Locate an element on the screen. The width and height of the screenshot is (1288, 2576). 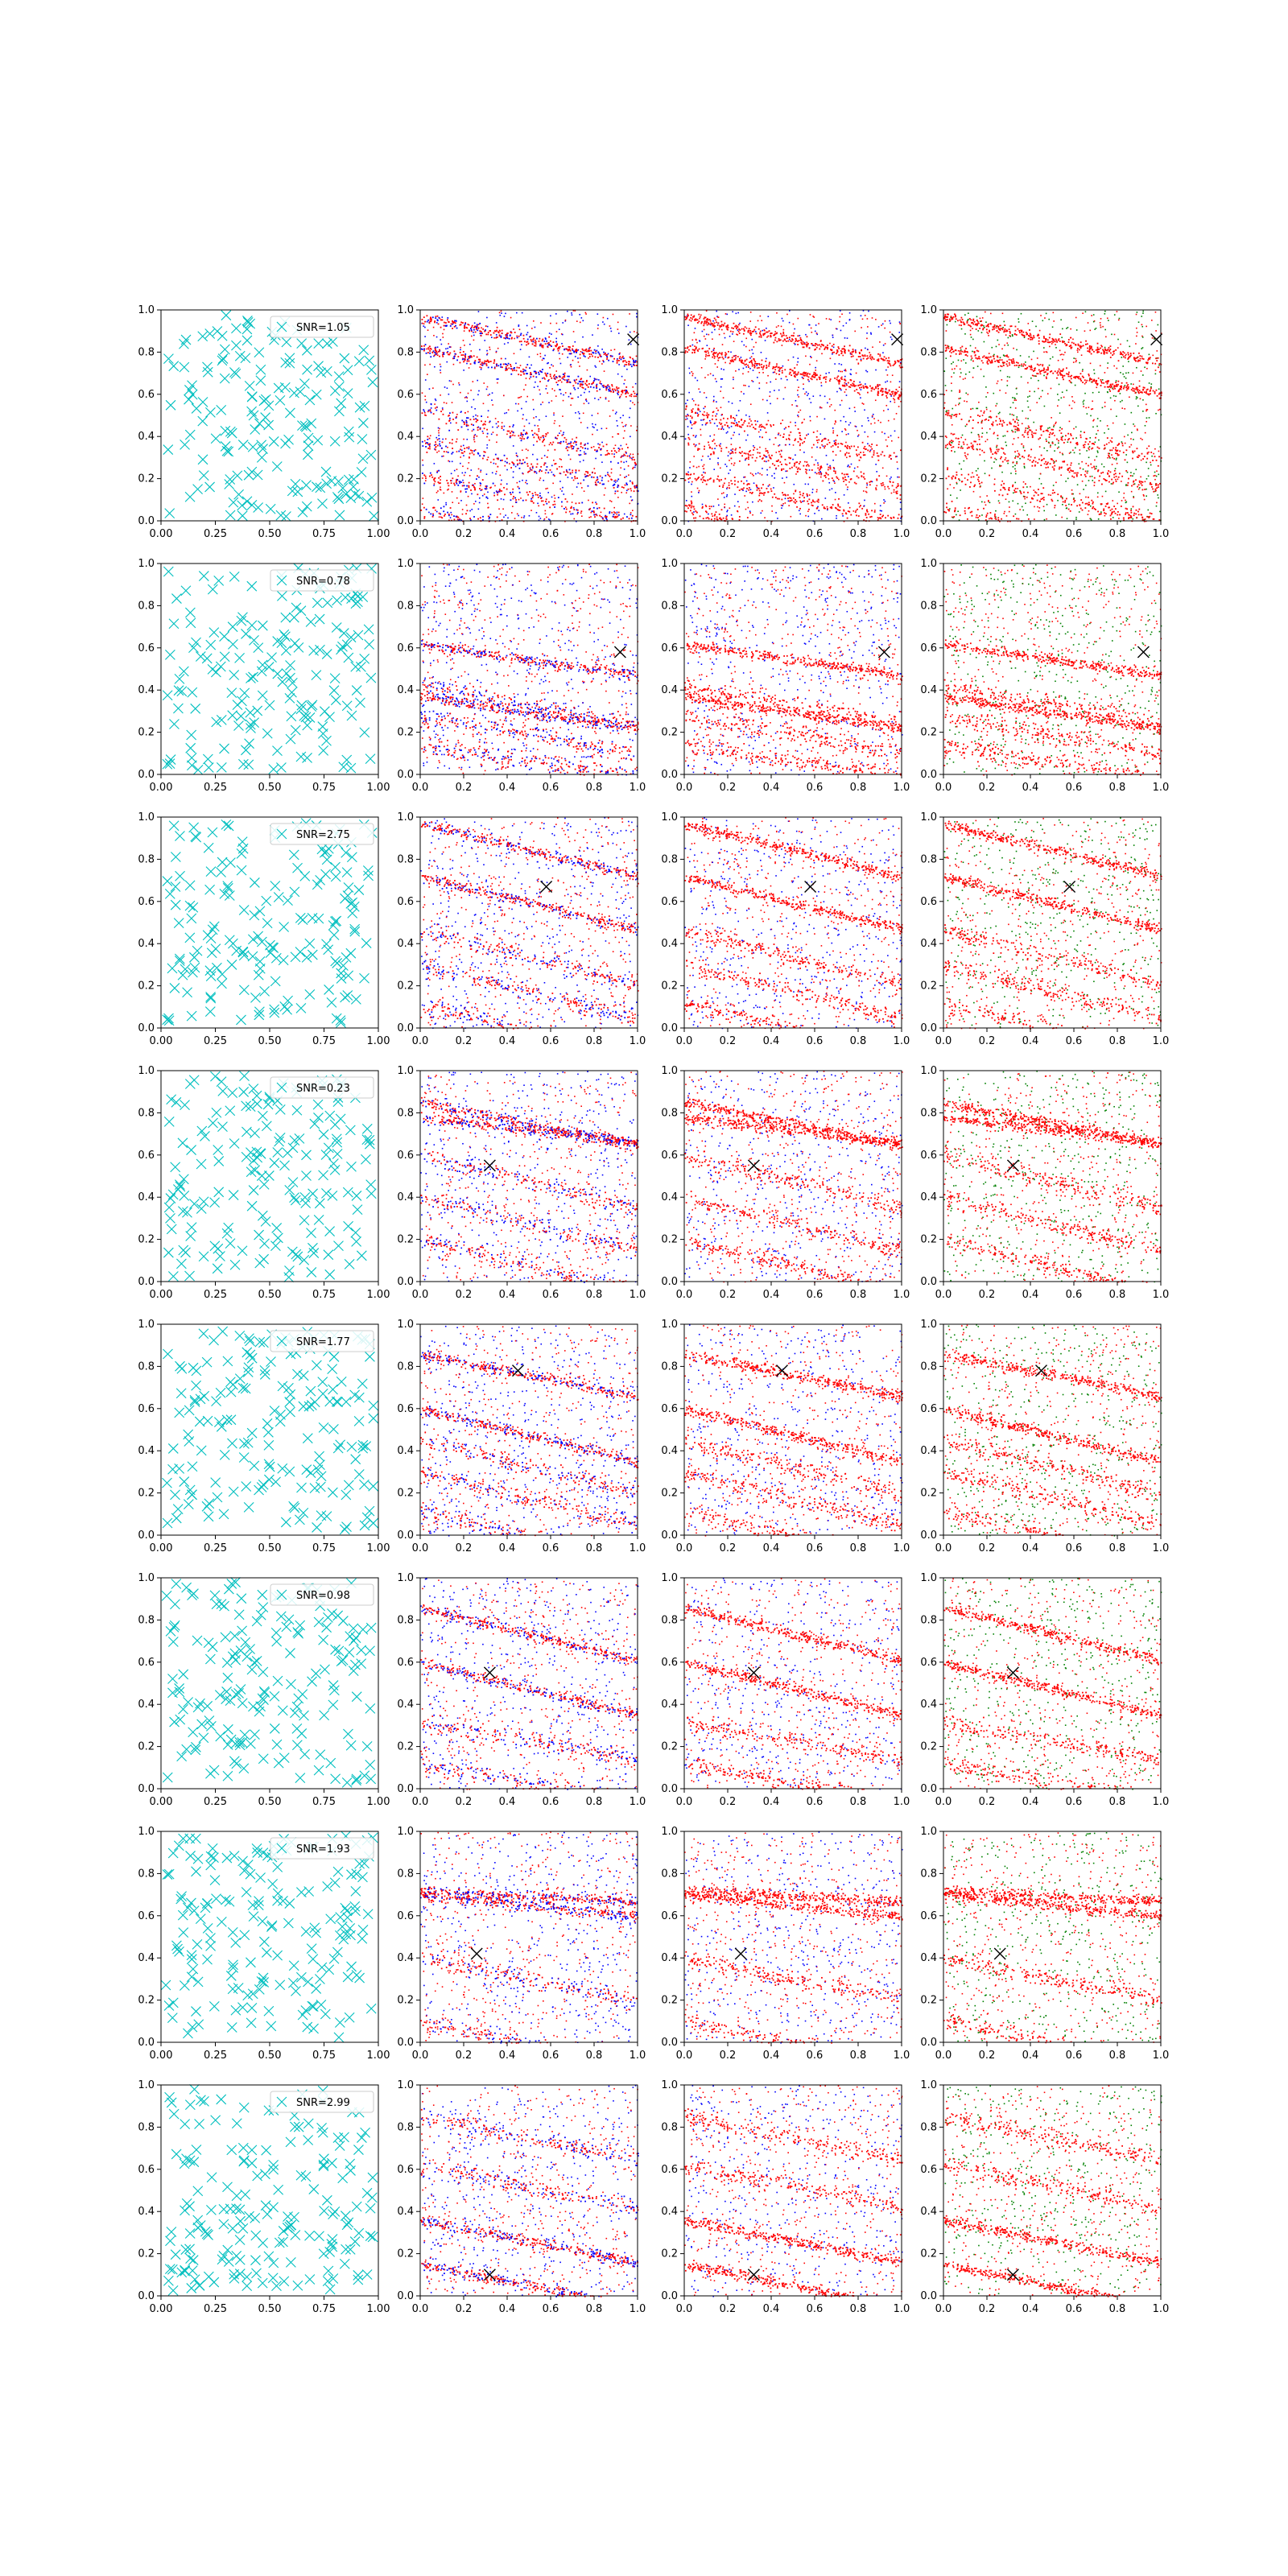
y-tick-label: 1.0 is located at coordinates (669, 310).